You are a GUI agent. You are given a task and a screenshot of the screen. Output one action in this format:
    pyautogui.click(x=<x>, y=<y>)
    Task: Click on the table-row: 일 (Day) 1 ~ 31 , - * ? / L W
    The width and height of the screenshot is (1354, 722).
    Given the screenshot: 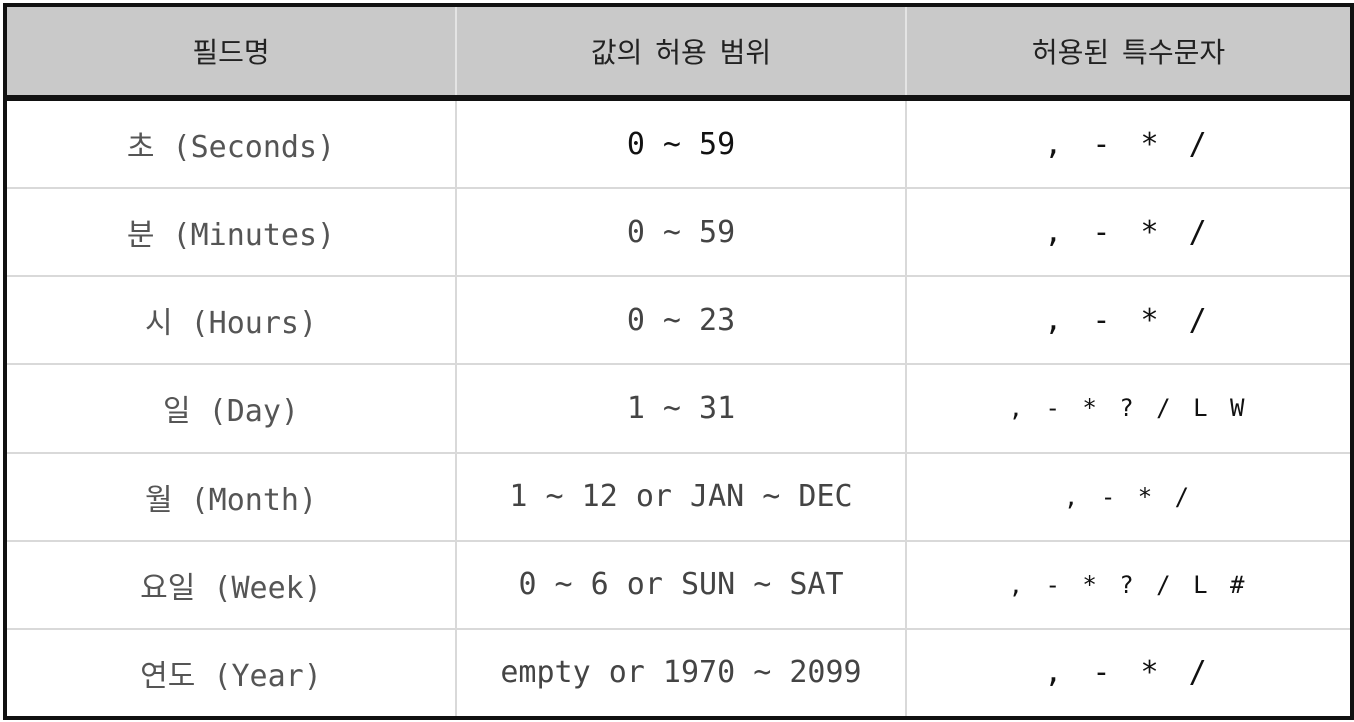 What is the action you would take?
    pyautogui.click(x=678, y=408)
    